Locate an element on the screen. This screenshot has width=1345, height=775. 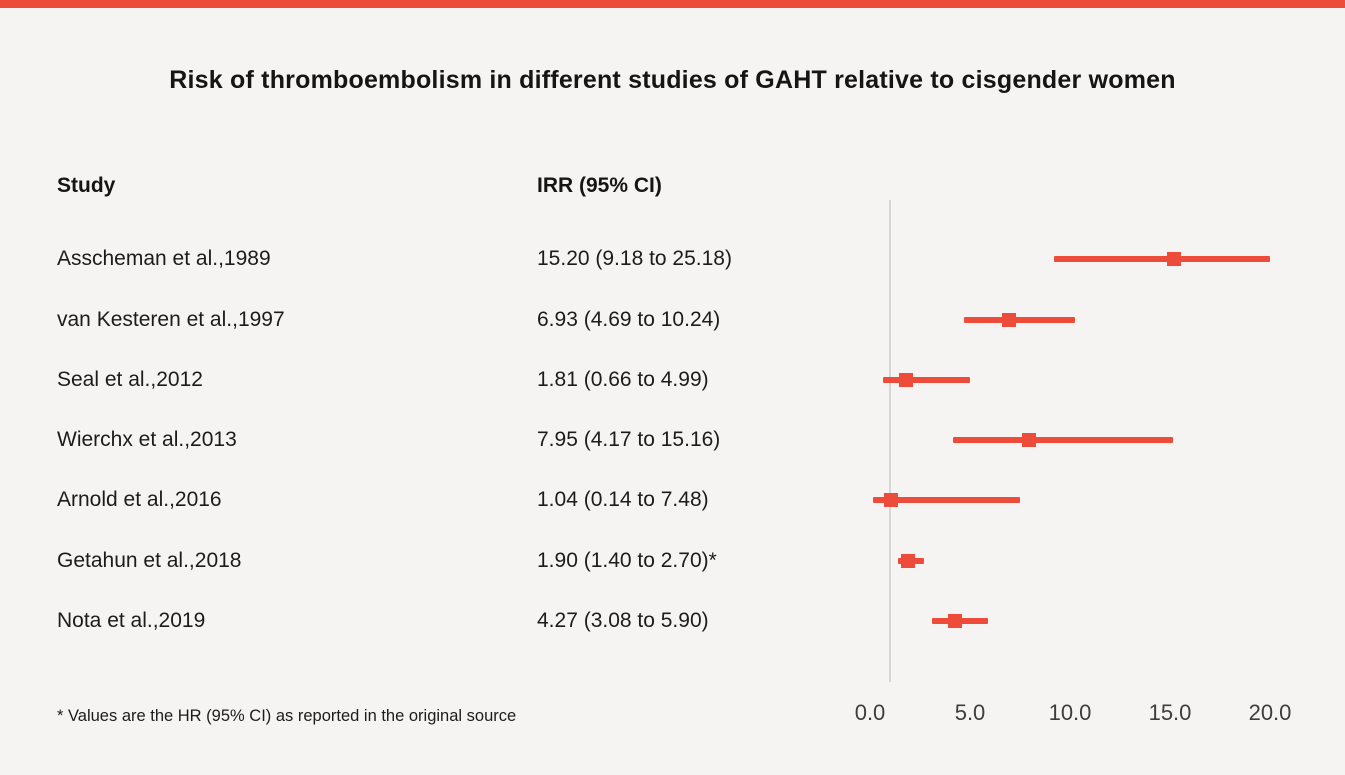
x-axis-tick-label: 0.0 is located at coordinates (870, 712).